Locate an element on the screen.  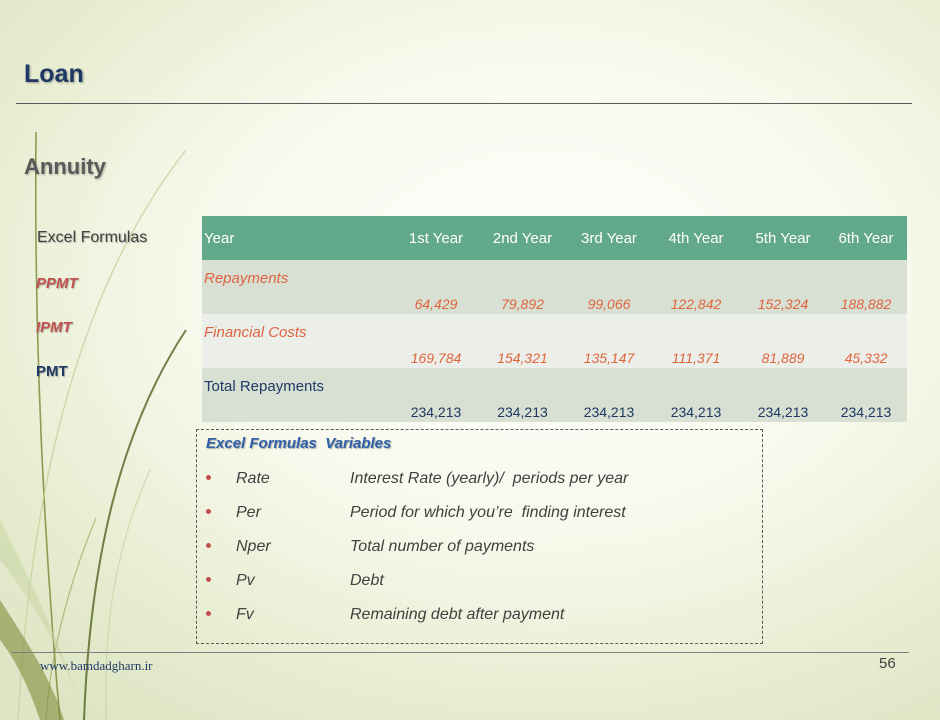
variable-name: Pv is located at coordinates (245, 580).